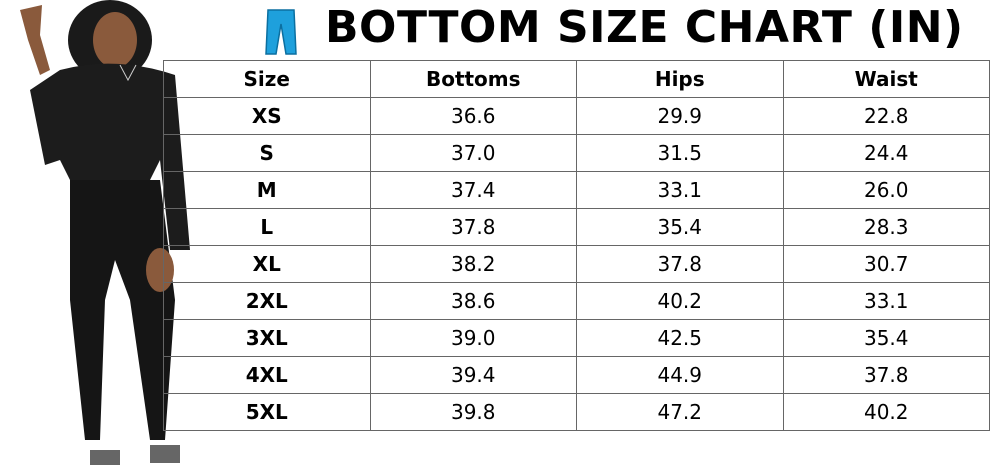 The image size is (1000, 471). I want to click on table-row: S 37.0 31.5 24.4, so click(576, 153).